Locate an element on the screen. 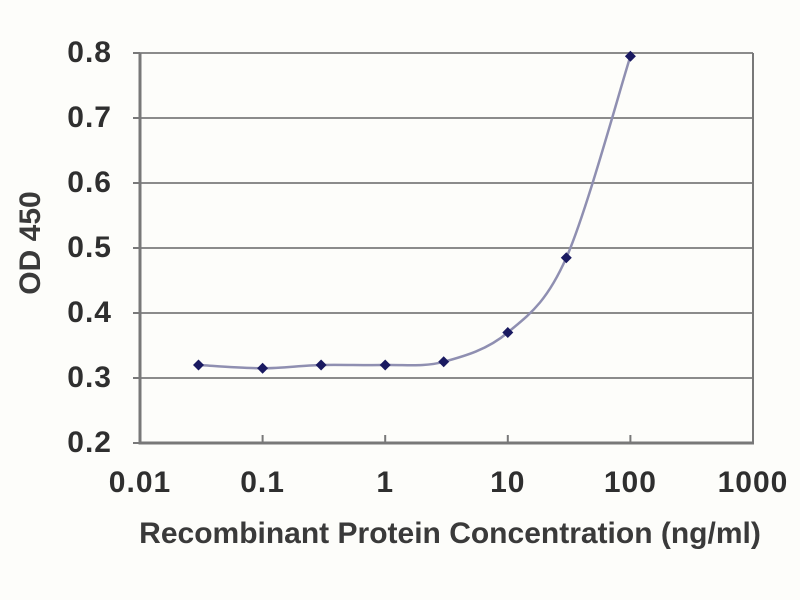  y-axis-title: OD 450 is located at coordinates (30, 243).